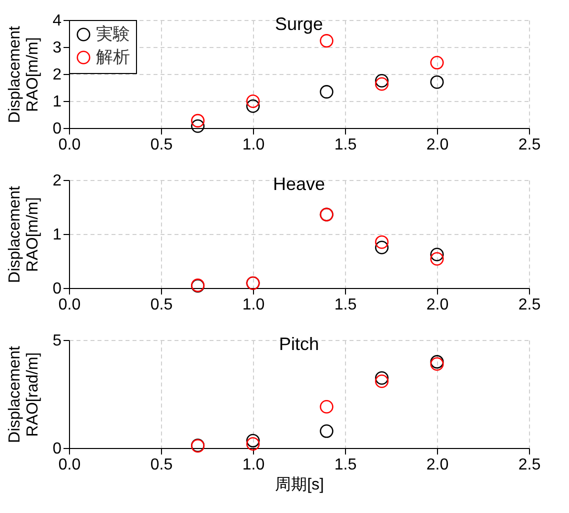  What do you see at coordinates (113, 57) in the screenshot?
I see `legend-label: 解析` at bounding box center [113, 57].